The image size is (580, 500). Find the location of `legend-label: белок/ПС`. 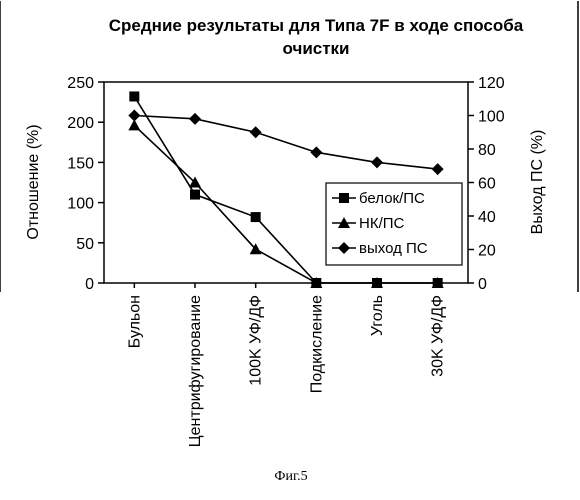

legend-label: белок/ПС is located at coordinates (392, 198).